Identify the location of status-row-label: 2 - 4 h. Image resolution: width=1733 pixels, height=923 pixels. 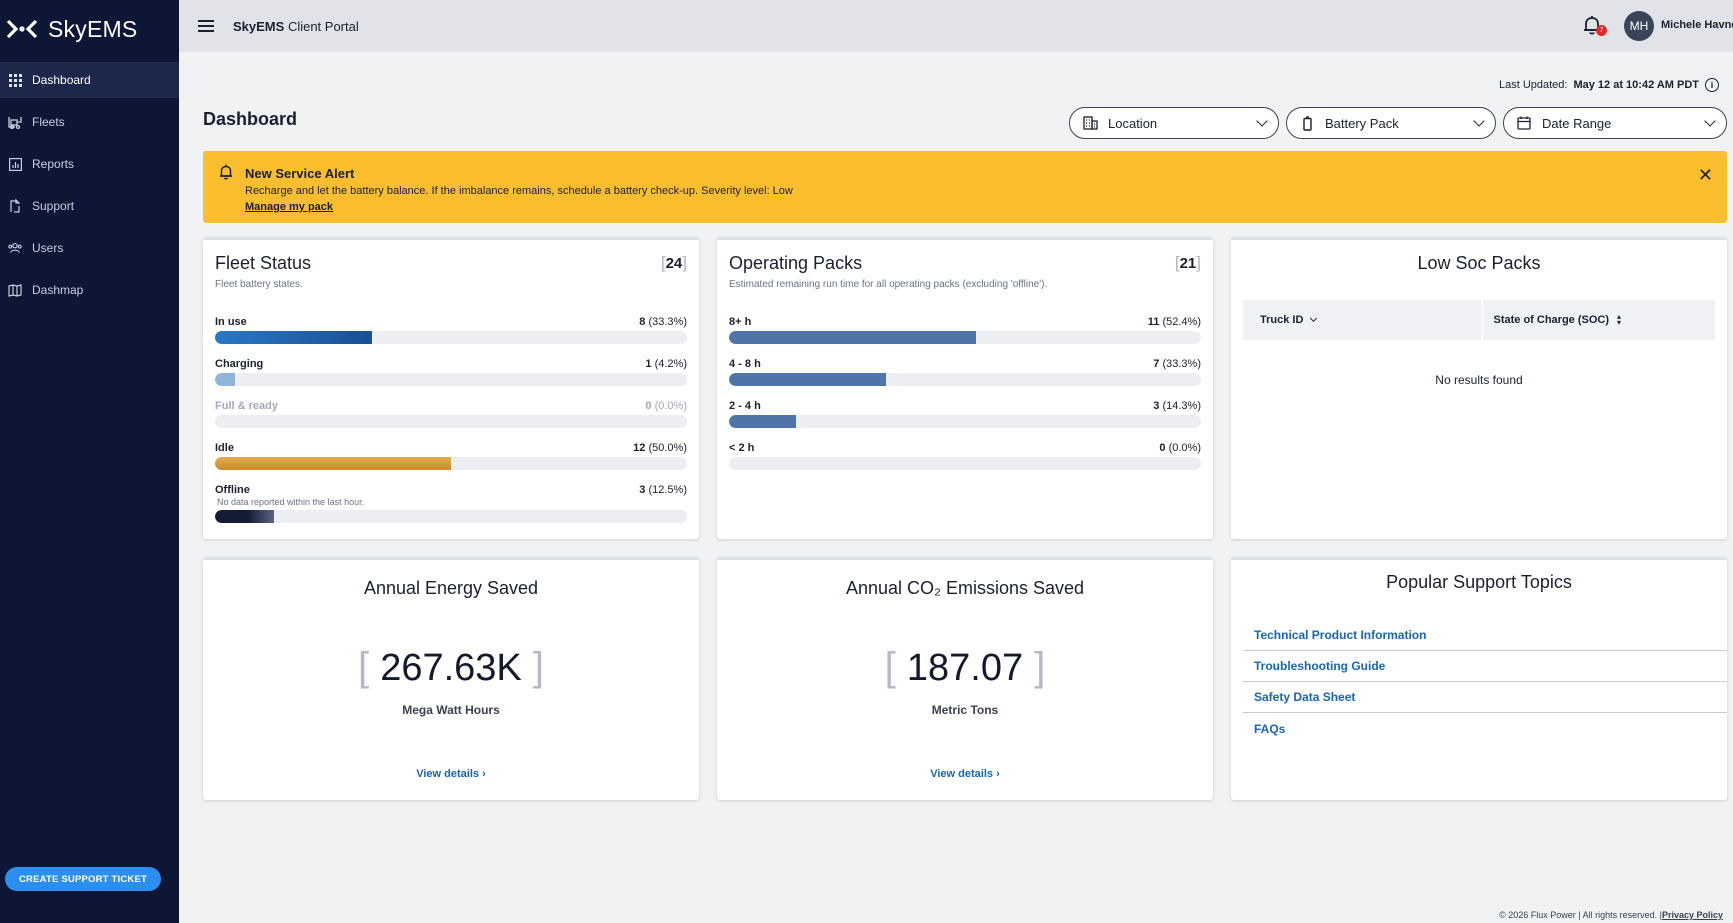
(745, 406).